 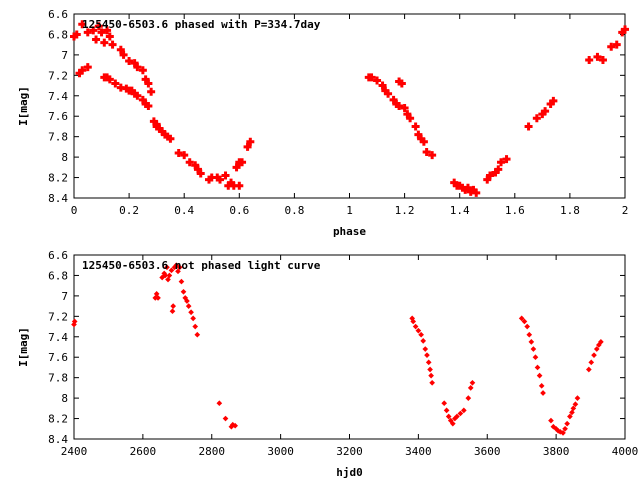 I want to click on unphased-x-tick-label: 3200, so click(x=349, y=451).